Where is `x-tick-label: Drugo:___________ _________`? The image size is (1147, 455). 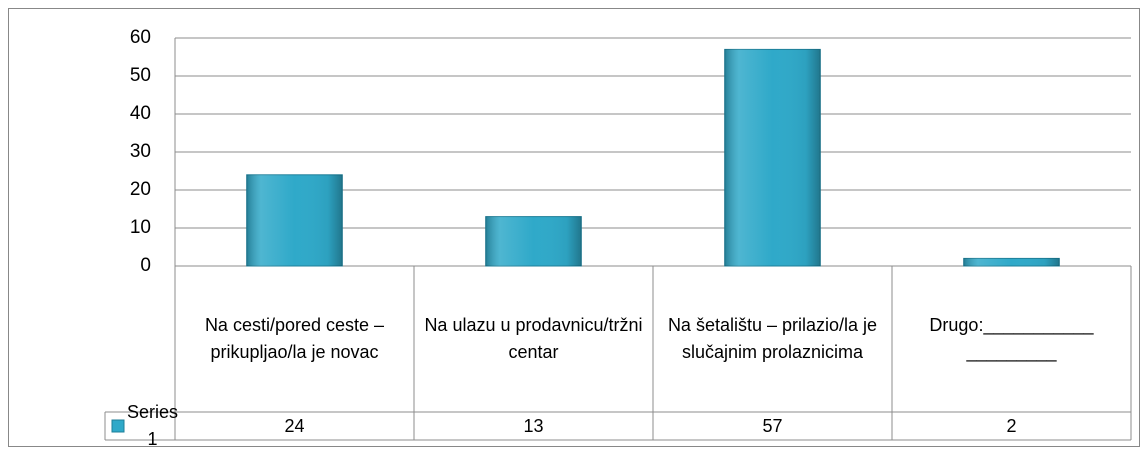 x-tick-label: Drugo:___________ _________ is located at coordinates (1011, 338).